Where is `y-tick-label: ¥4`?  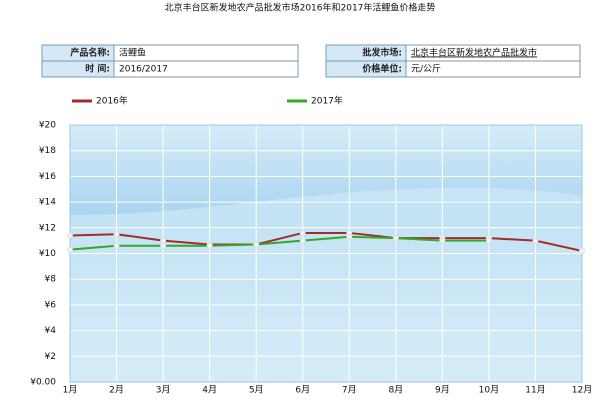 y-tick-label: ¥4 is located at coordinates (51, 331).